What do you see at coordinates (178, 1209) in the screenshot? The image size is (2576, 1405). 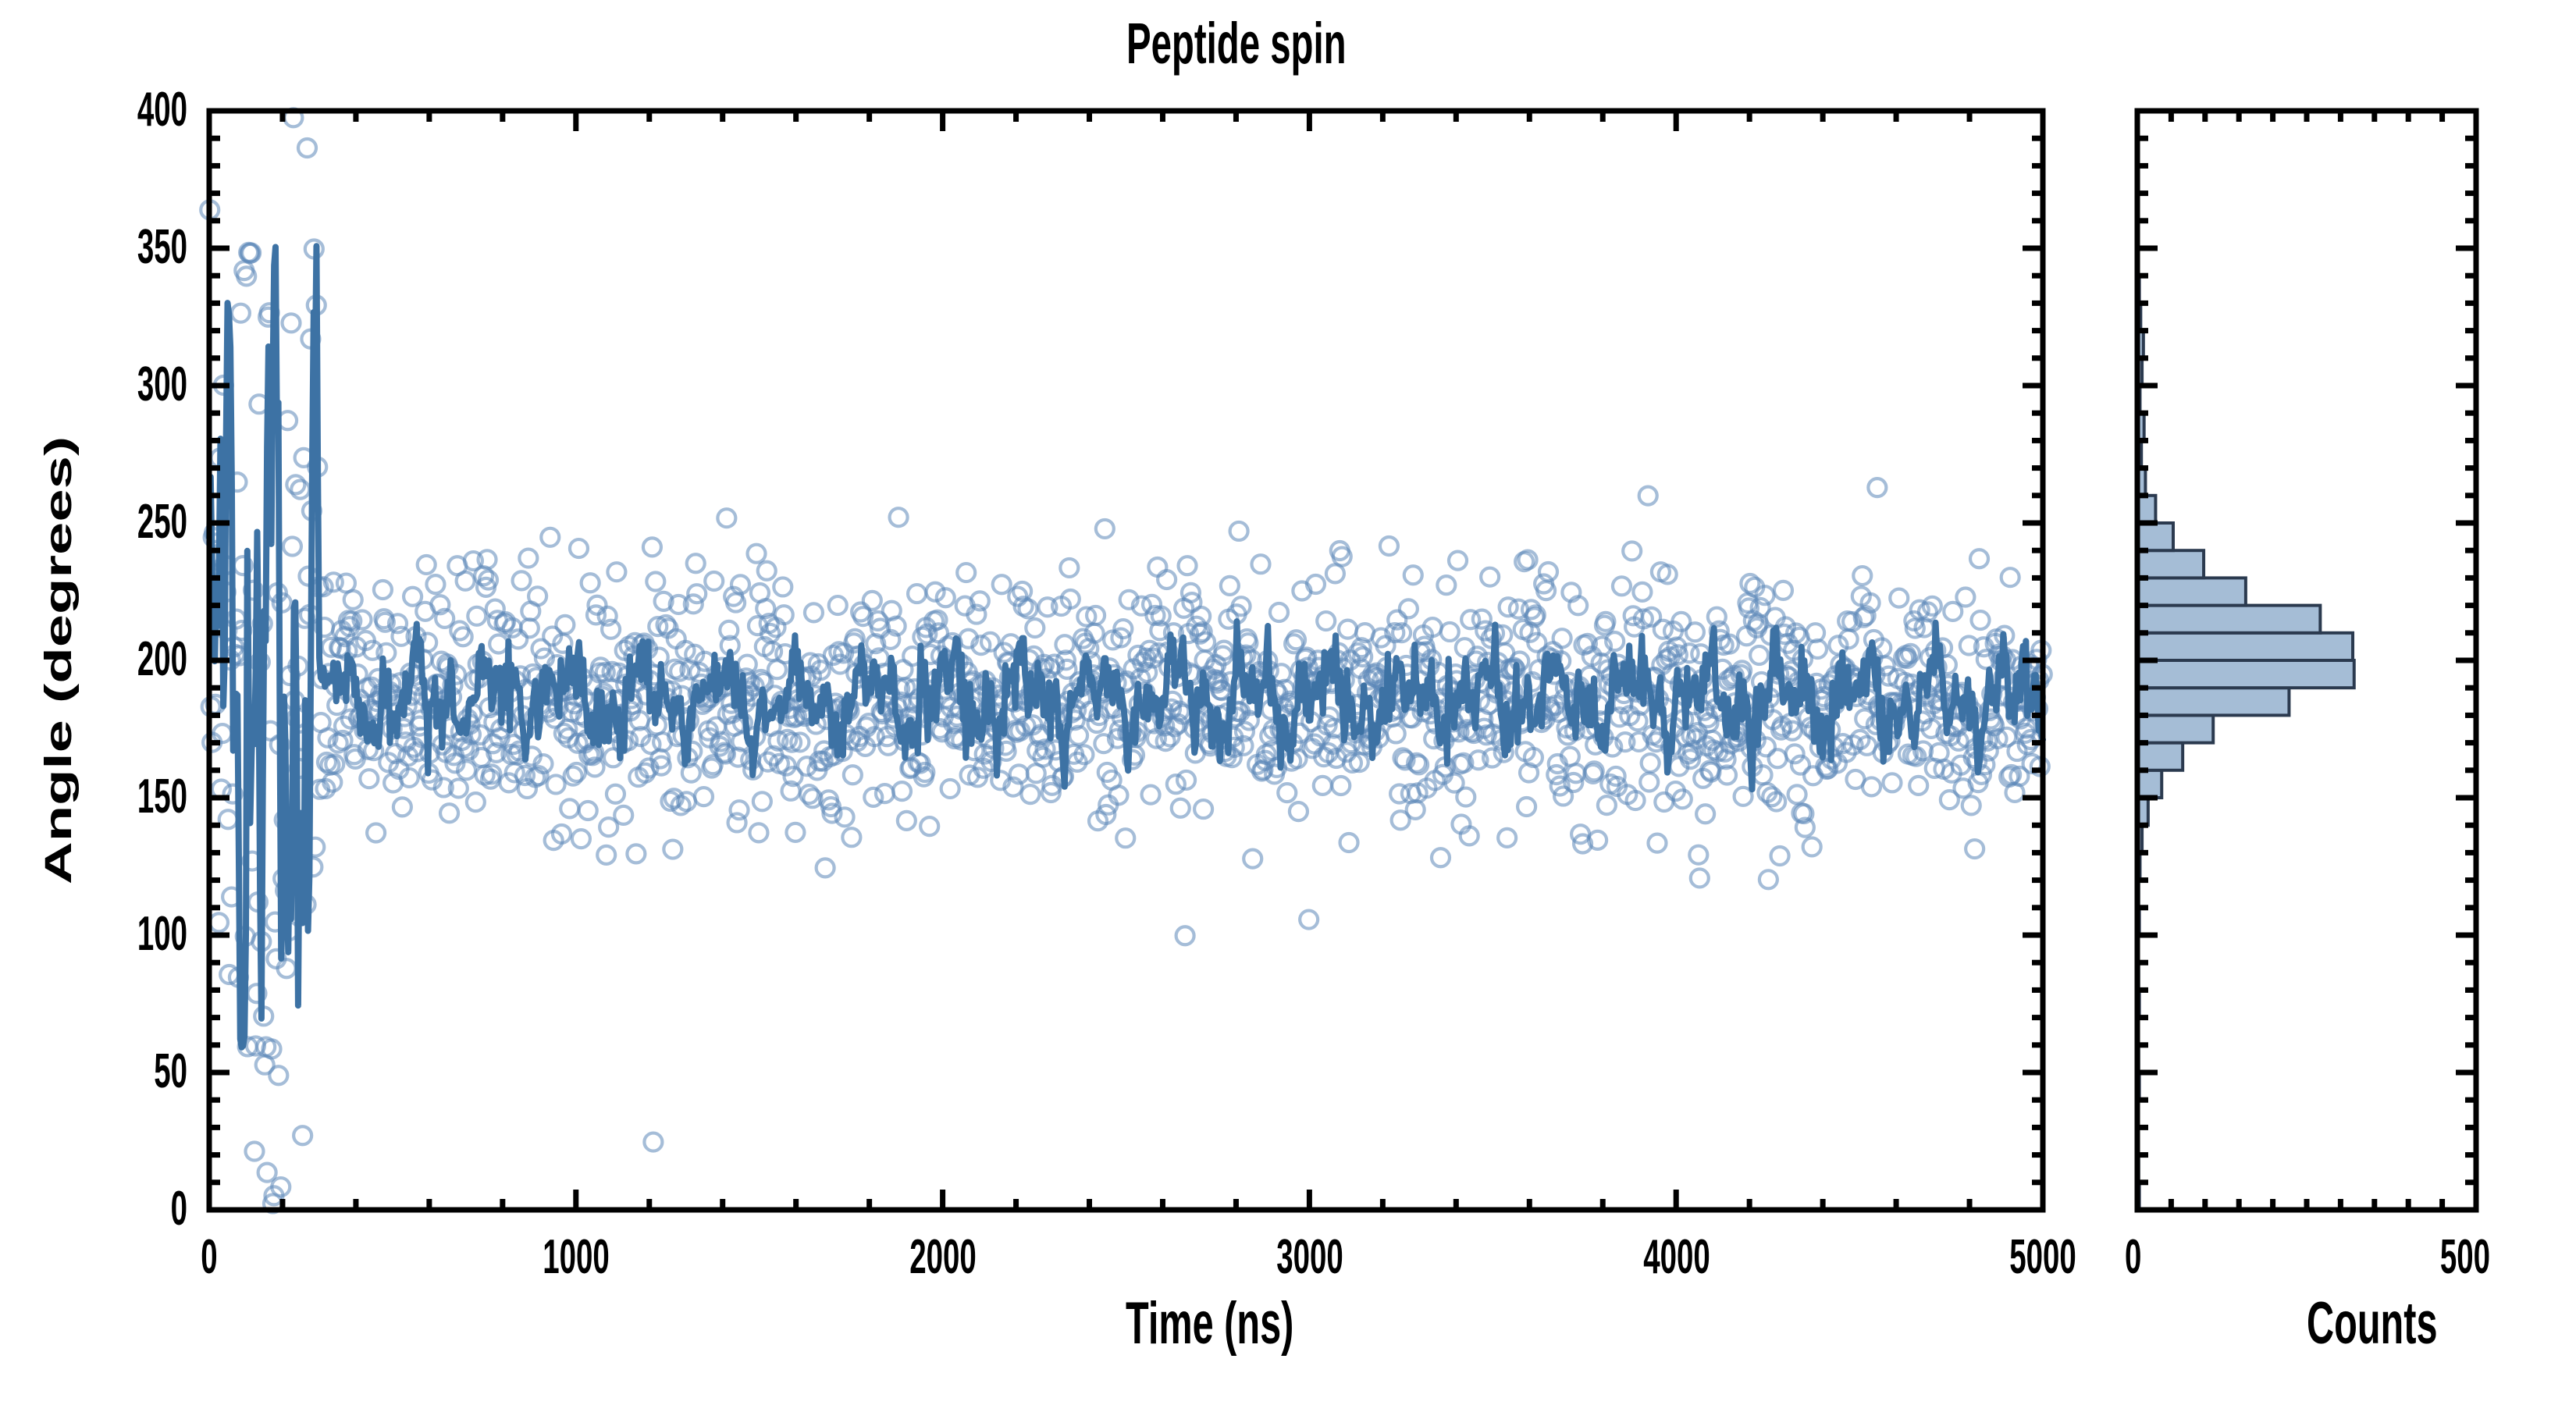 I see `y-tick-label-0: 0` at bounding box center [178, 1209].